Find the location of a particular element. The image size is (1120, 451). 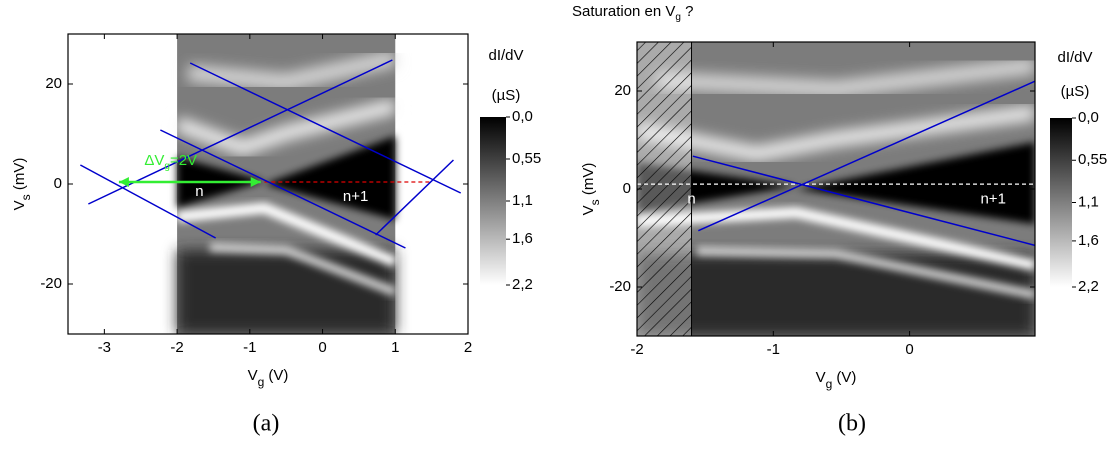

chart-title: Saturation en Vg ? is located at coordinates (632, 13).